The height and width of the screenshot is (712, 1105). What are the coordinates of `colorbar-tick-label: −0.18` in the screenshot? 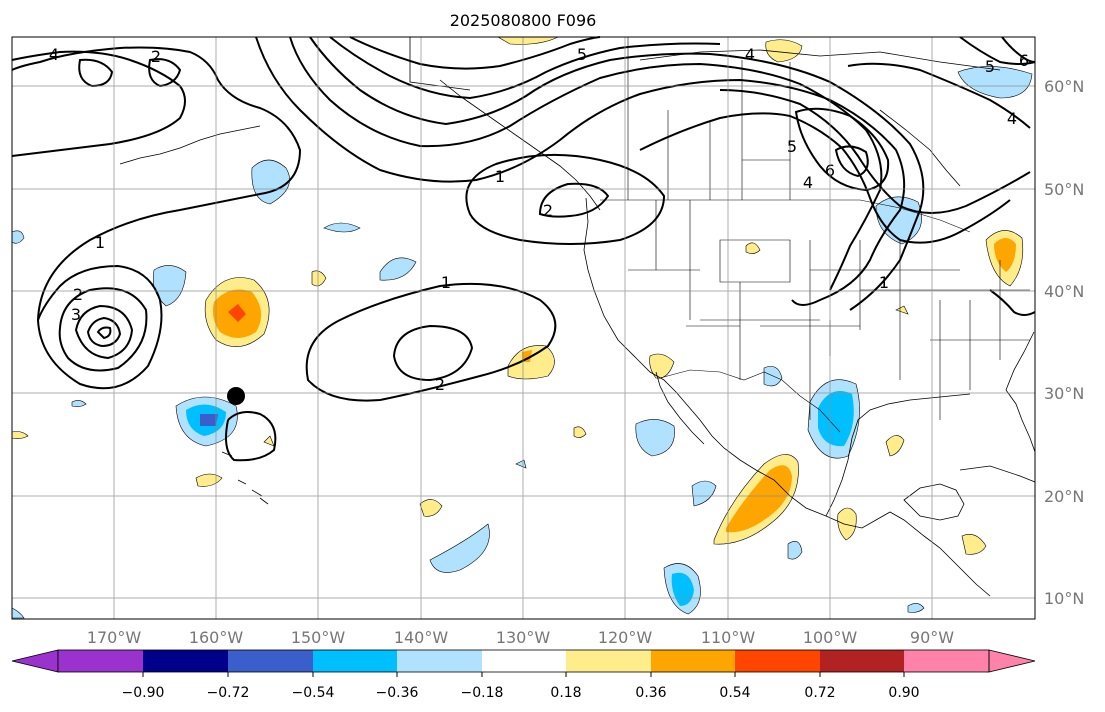 It's located at (482, 693).